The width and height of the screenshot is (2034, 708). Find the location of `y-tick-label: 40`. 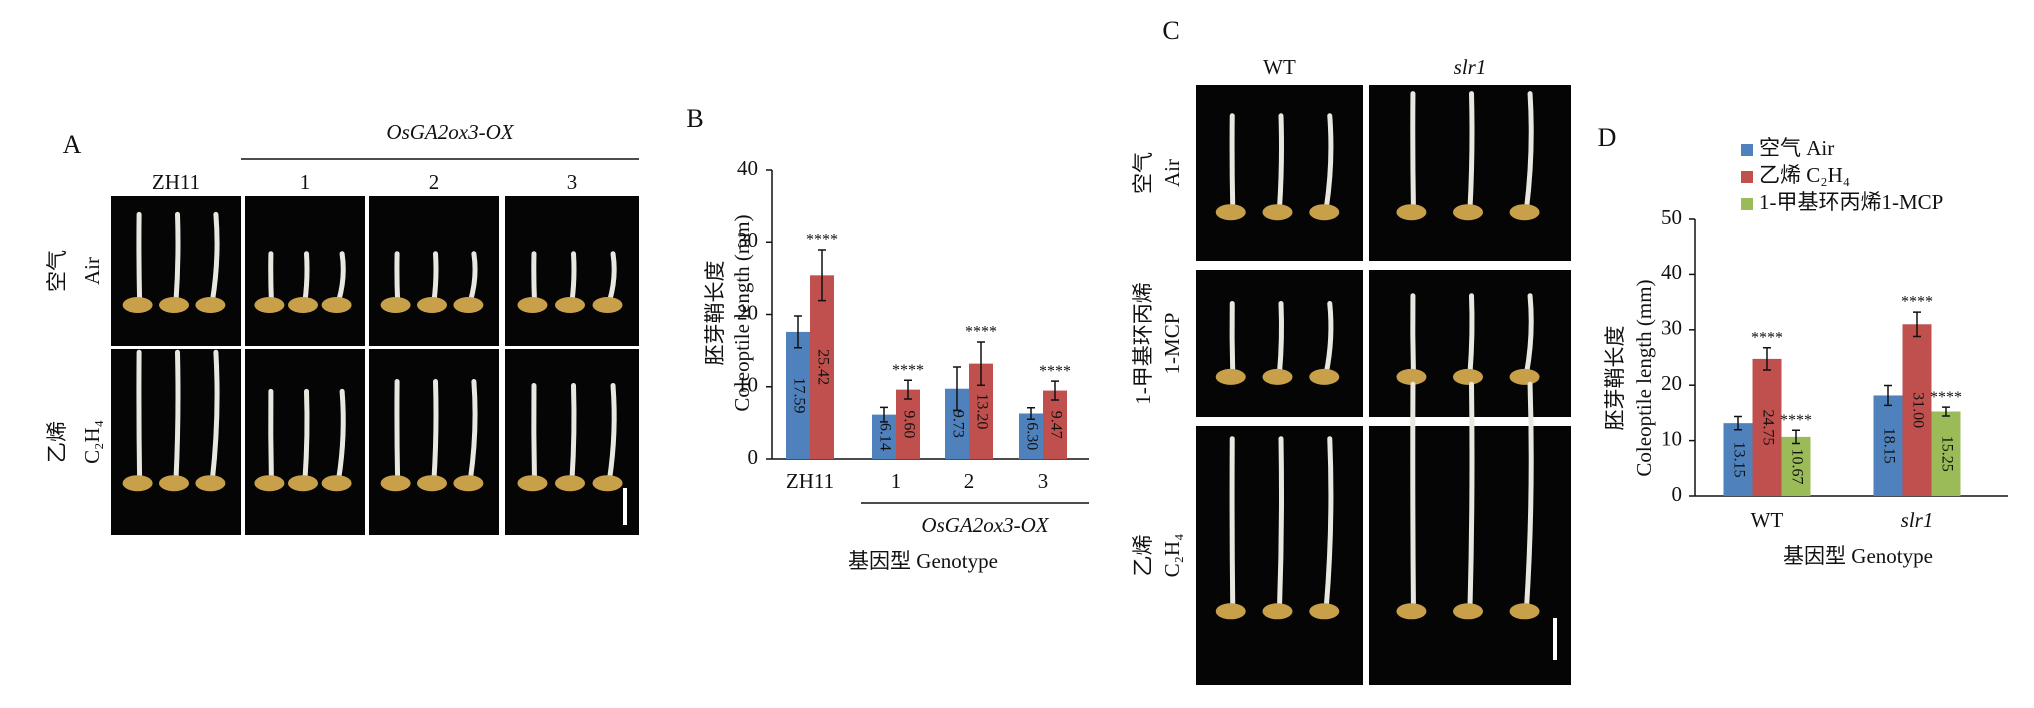

y-tick-label: 40 is located at coordinates (747, 168).